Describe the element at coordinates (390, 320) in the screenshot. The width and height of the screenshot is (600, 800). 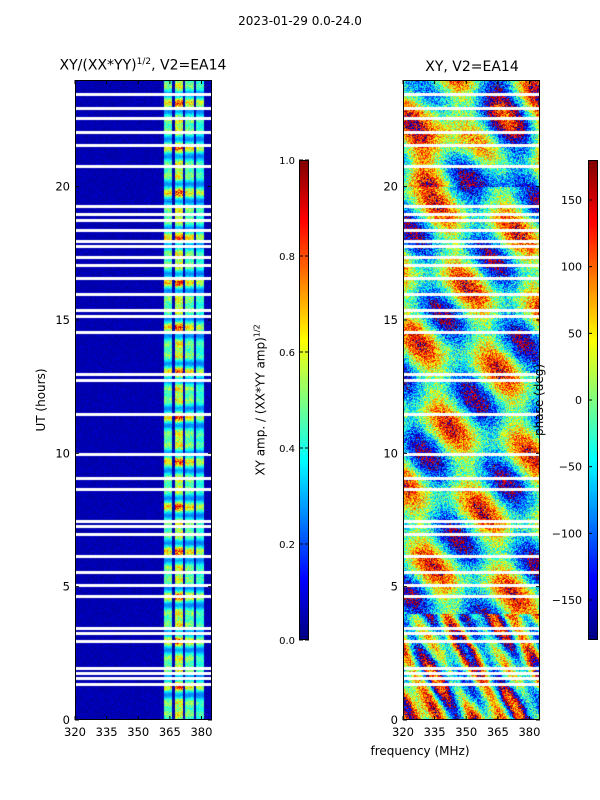
I see `phase-ytick-label: 15` at that location.